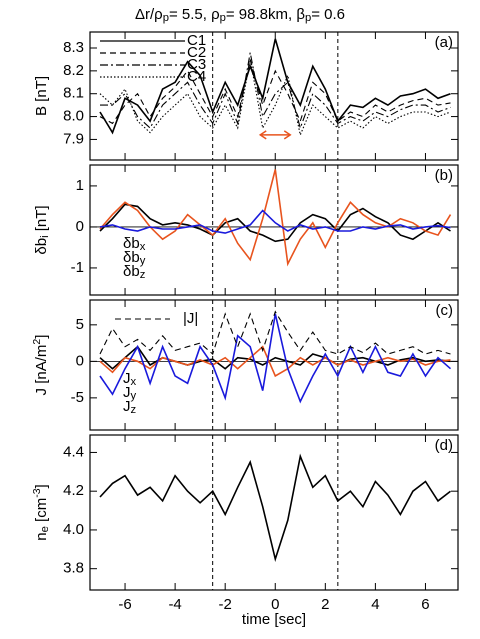 This screenshot has width=480, height=639. I want to click on legend-label: δby​, so click(134, 258).